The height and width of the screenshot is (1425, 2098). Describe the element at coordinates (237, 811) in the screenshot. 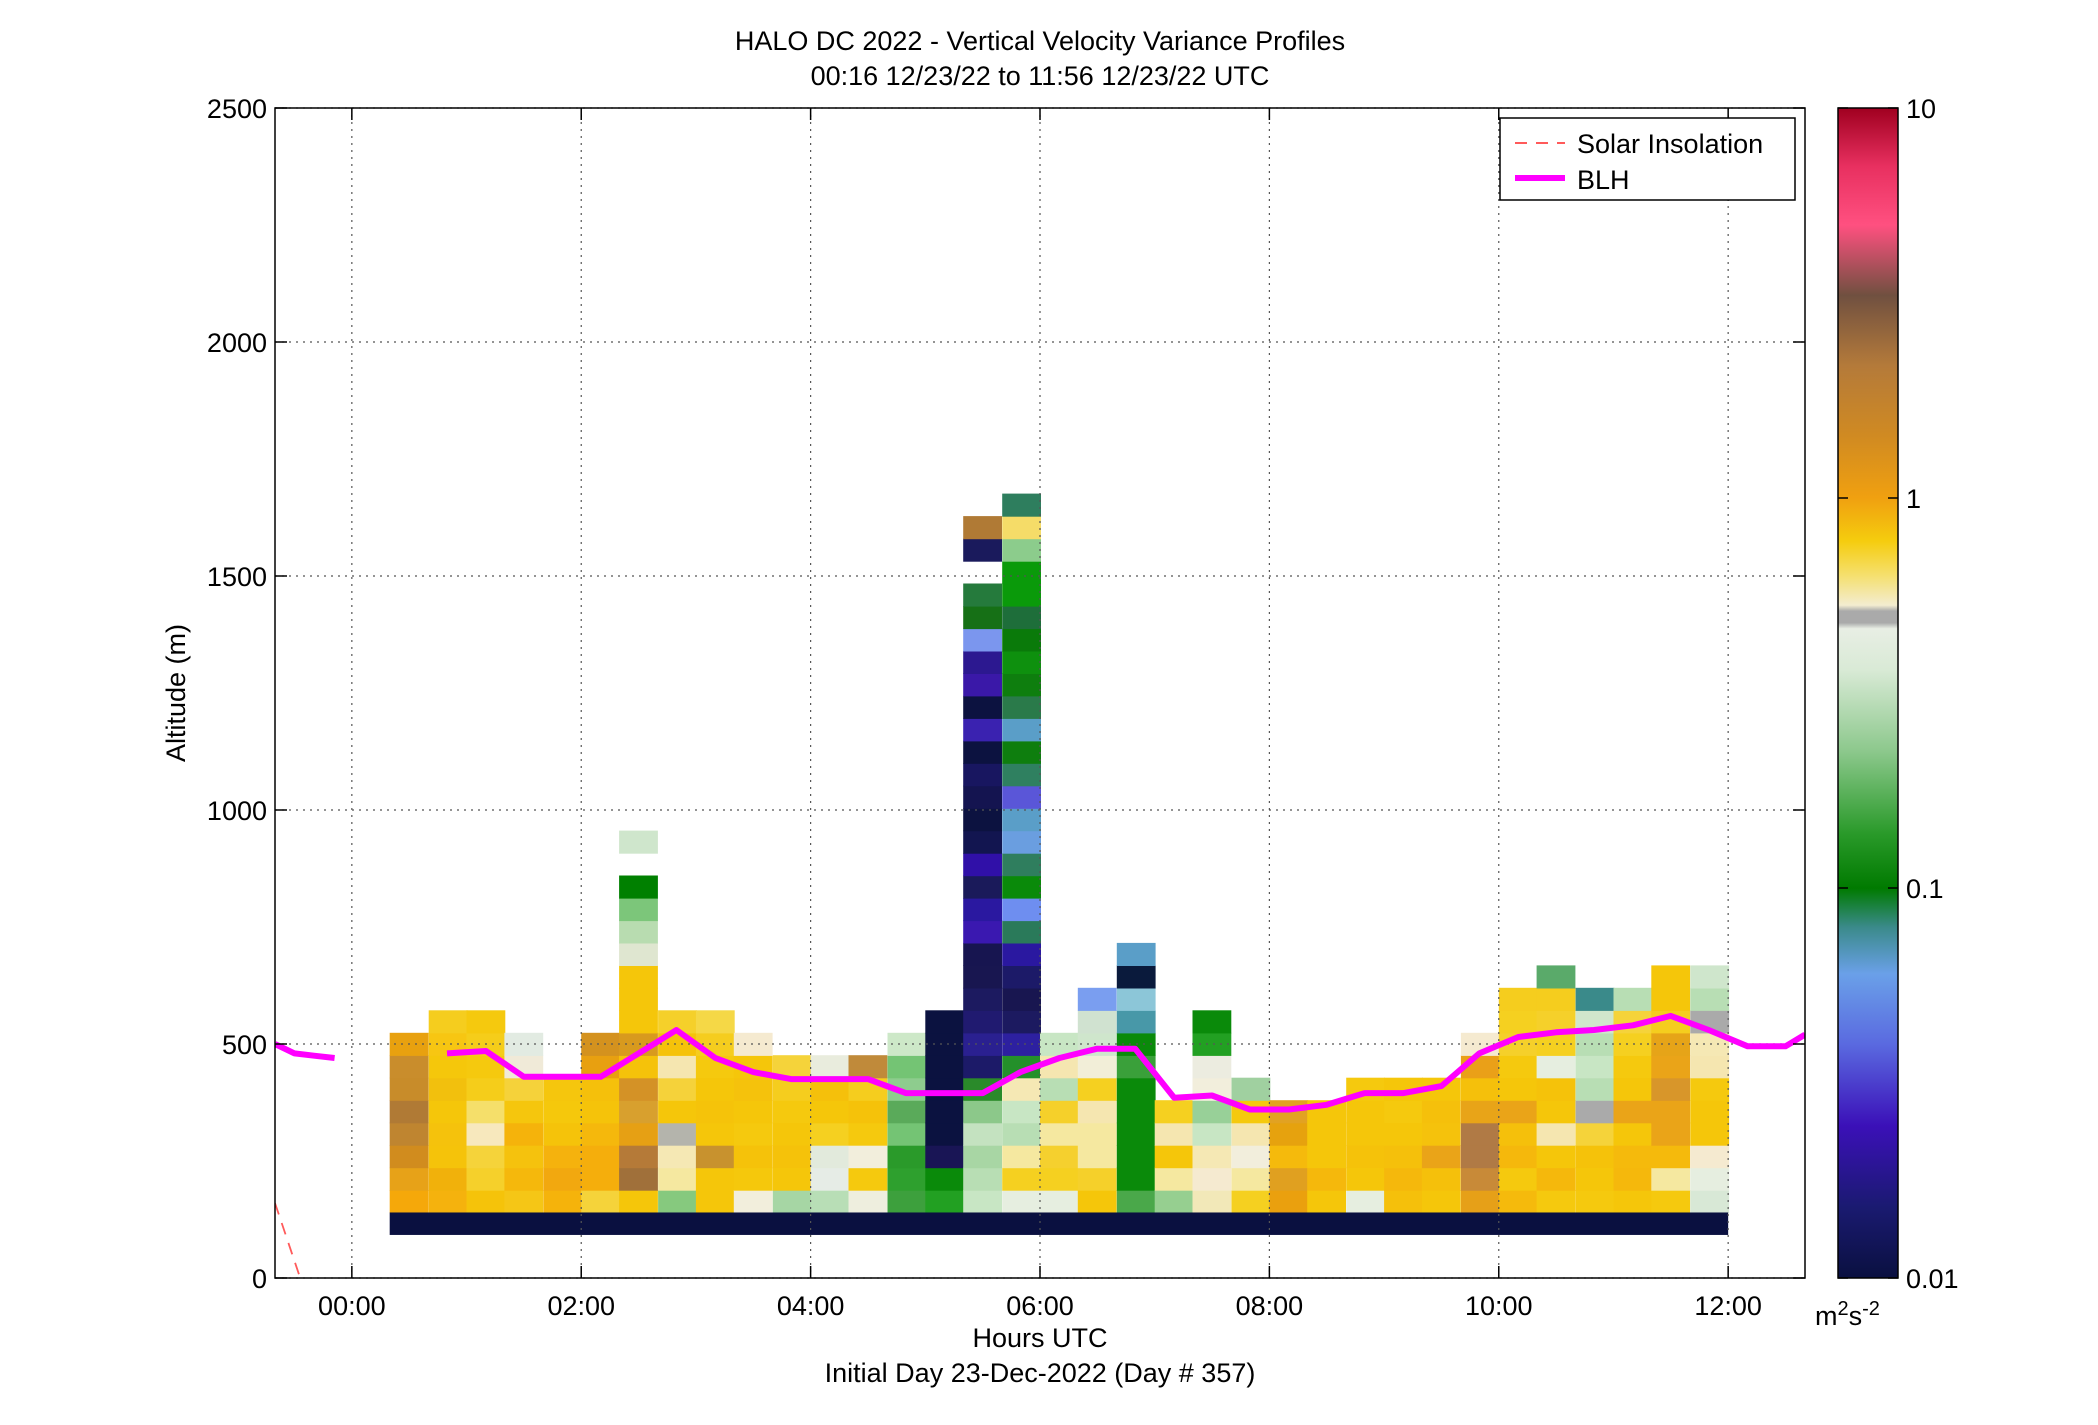

I see `y-tick-label: 1000` at that location.